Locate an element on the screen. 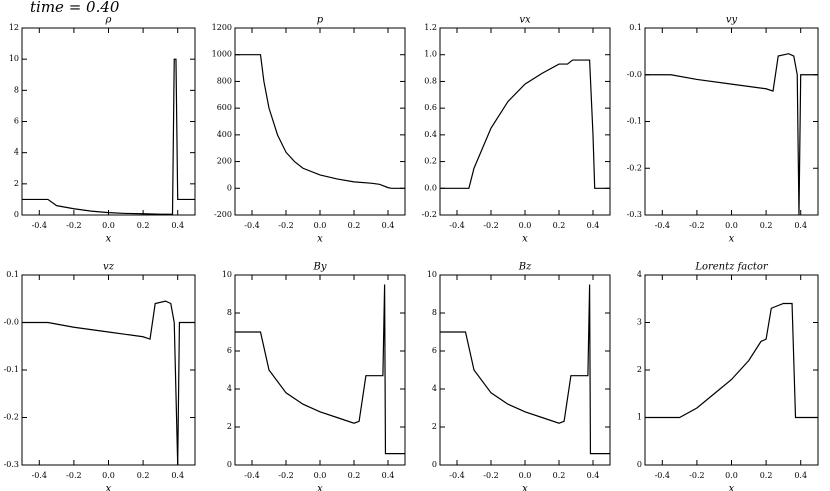 Image resolution: width=830 pixels, height=491 pixels. y-tick-label: 0.4 is located at coordinates (430, 134).